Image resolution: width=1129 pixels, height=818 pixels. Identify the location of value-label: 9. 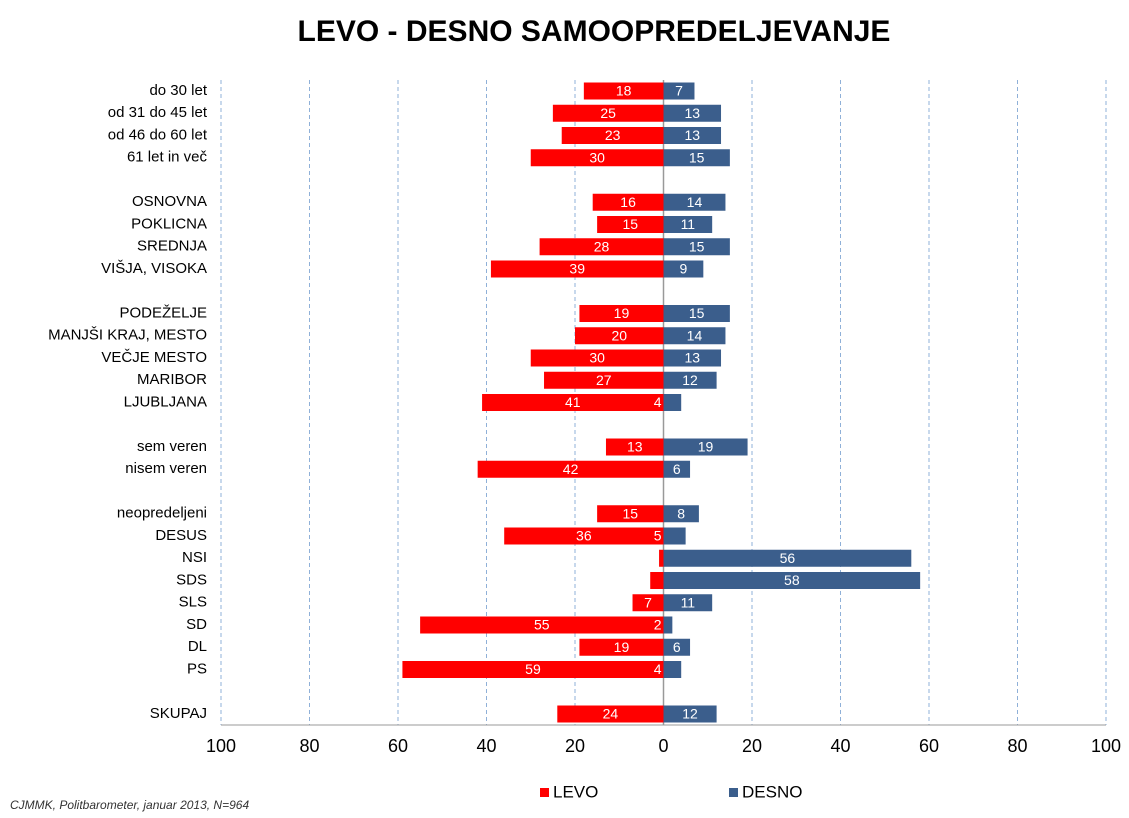
(684, 269).